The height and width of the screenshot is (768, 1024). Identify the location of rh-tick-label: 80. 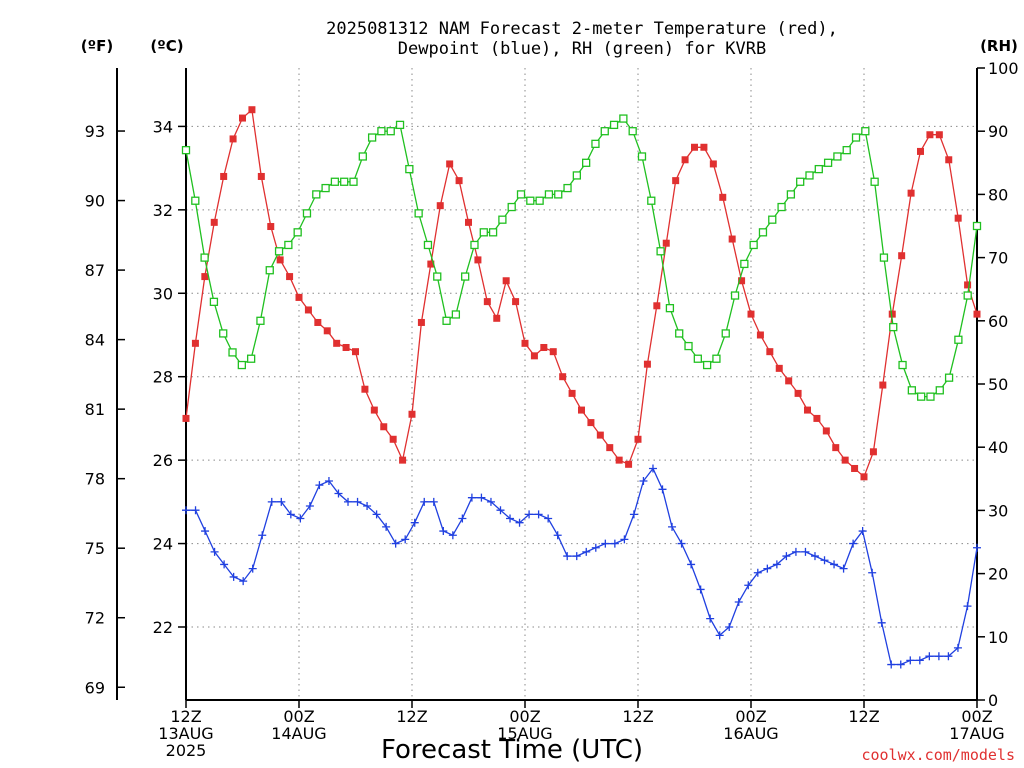
(998, 194).